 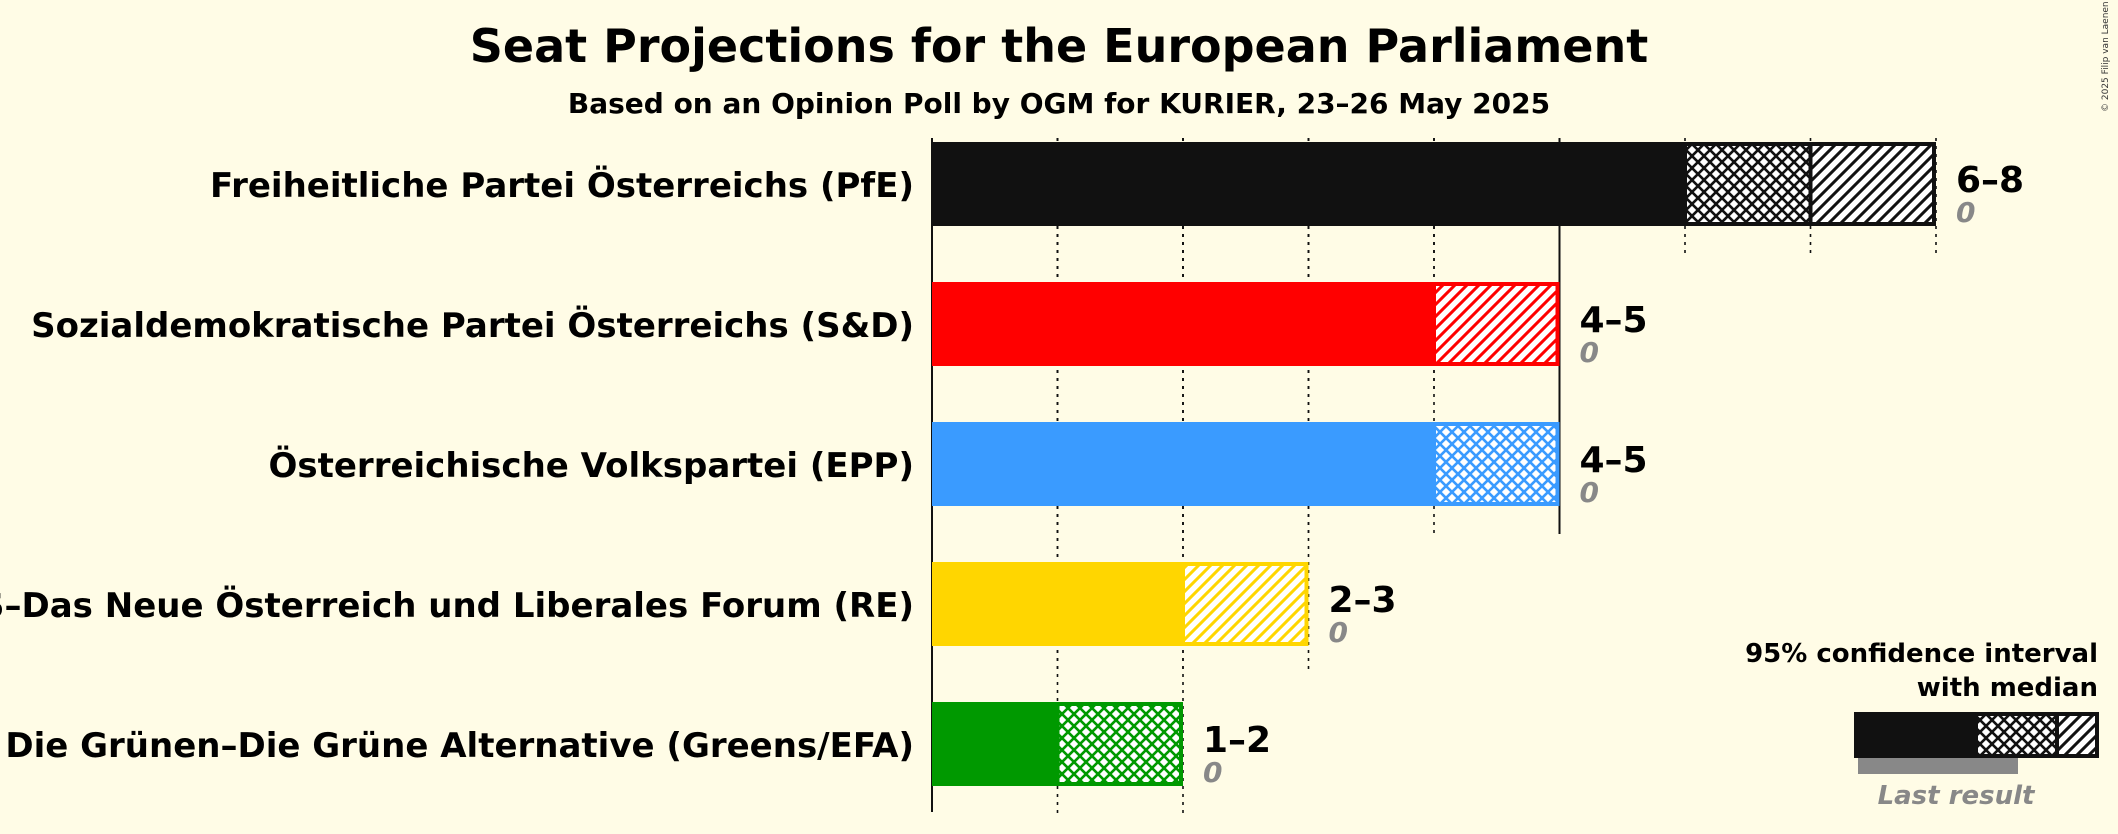 I want to click on legend-ci-outline, so click(x=2036, y=735).